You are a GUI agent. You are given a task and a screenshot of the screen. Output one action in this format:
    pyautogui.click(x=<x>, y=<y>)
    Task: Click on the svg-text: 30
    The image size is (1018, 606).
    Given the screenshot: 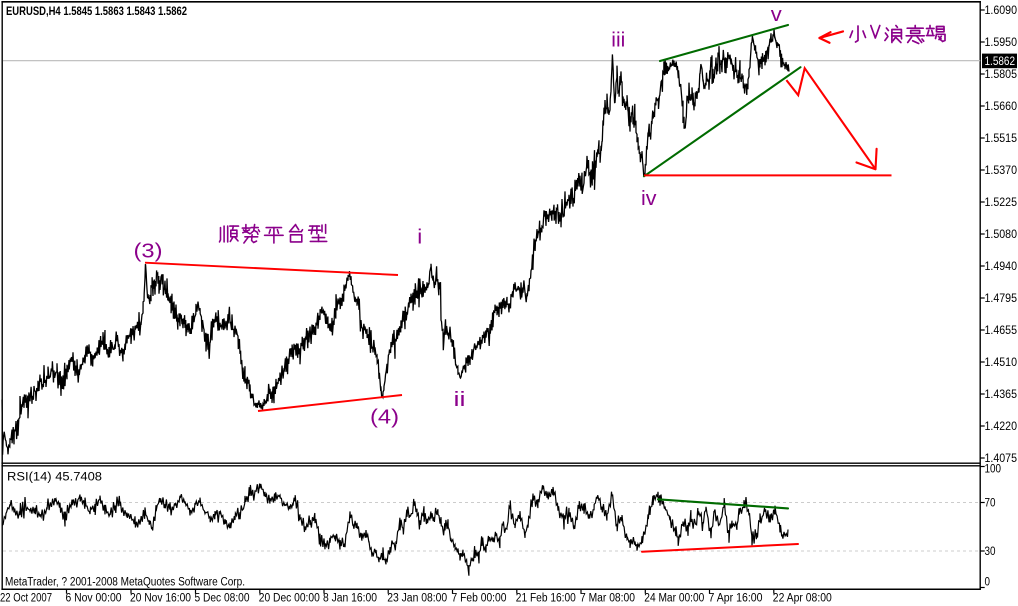 What is the action you would take?
    pyautogui.click(x=990, y=552)
    